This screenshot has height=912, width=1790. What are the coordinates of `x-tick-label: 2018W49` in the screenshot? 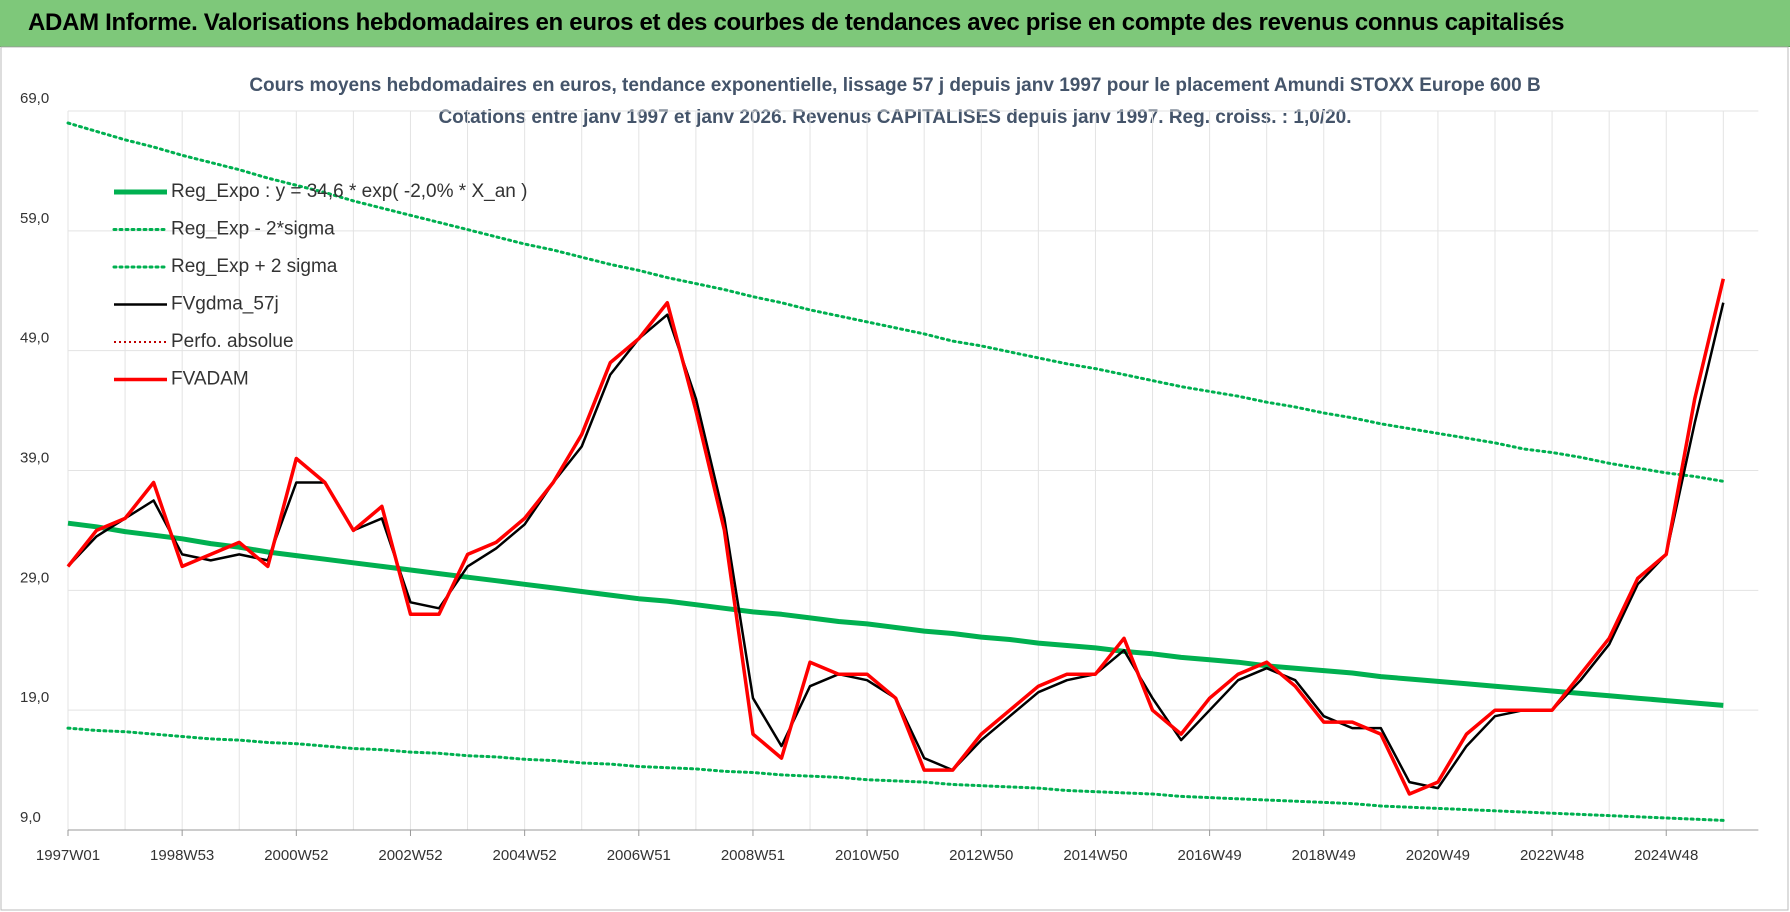 It's located at (1324, 855).